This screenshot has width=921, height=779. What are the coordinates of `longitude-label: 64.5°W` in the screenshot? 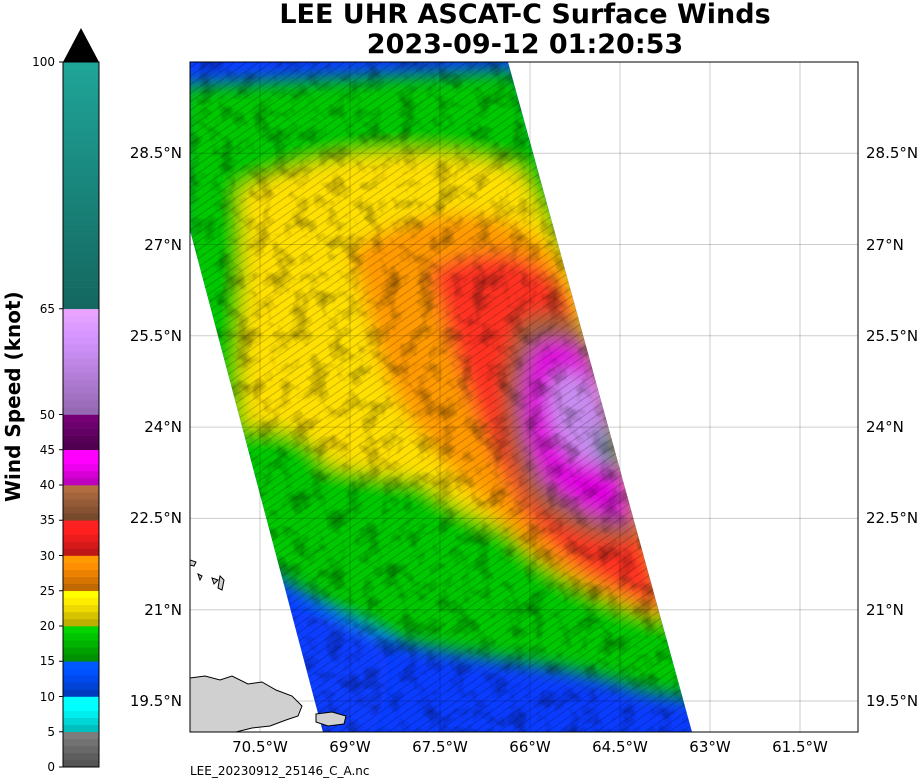 It's located at (620, 747).